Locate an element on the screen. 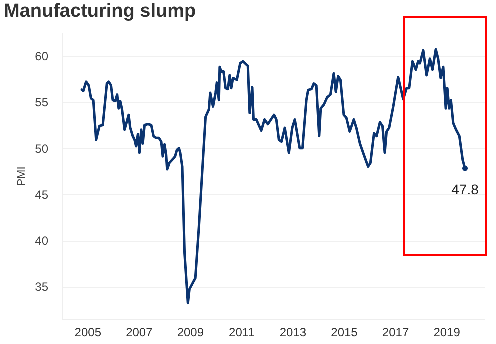  annotation: 47.8 is located at coordinates (466, 190).